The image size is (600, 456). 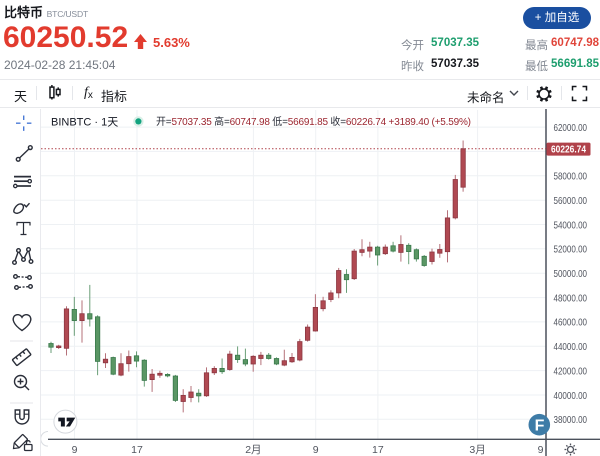 I want to click on svg-text: 62000.00, so click(x=571, y=128).